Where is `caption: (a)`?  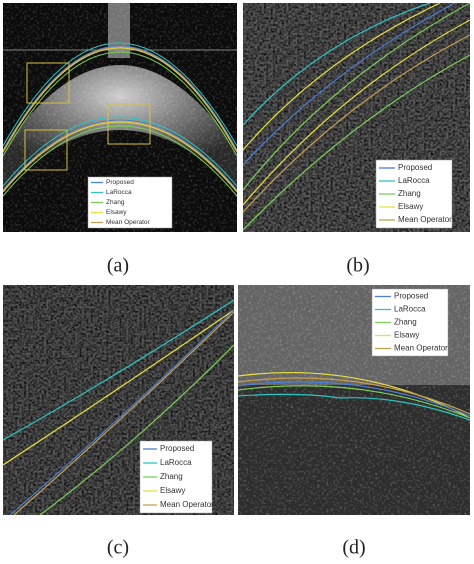 caption: (a) is located at coordinates (118, 266).